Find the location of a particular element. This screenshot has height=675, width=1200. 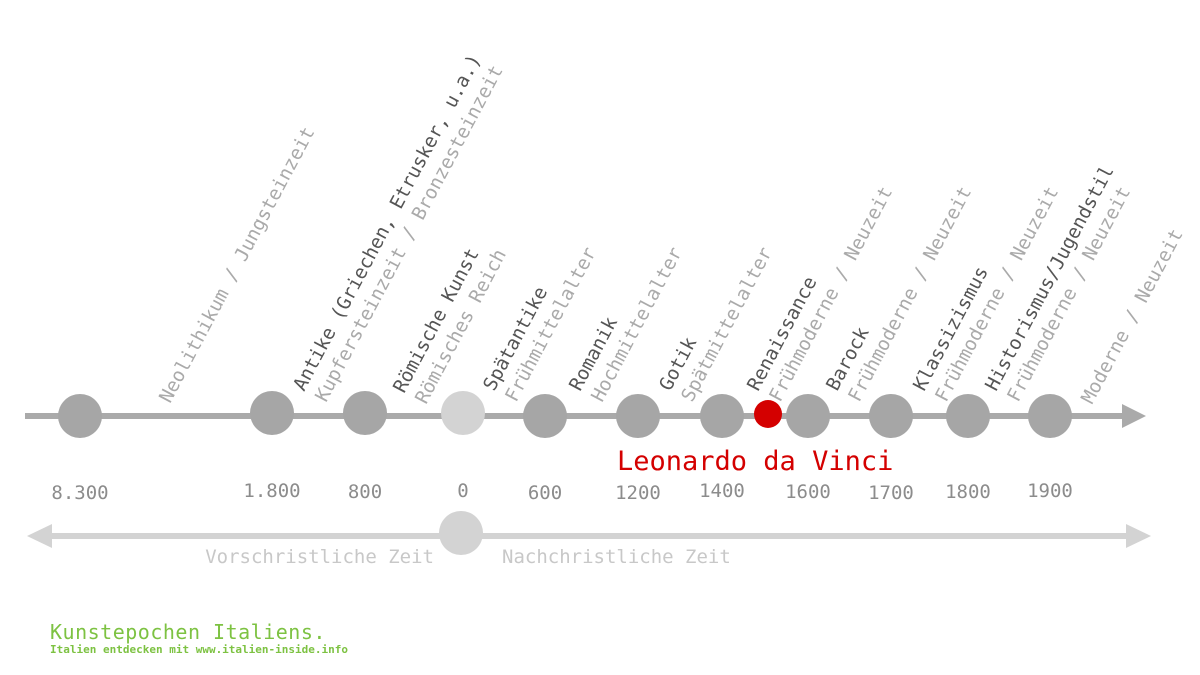

year-label-1400: 1400 is located at coordinates (722, 491).